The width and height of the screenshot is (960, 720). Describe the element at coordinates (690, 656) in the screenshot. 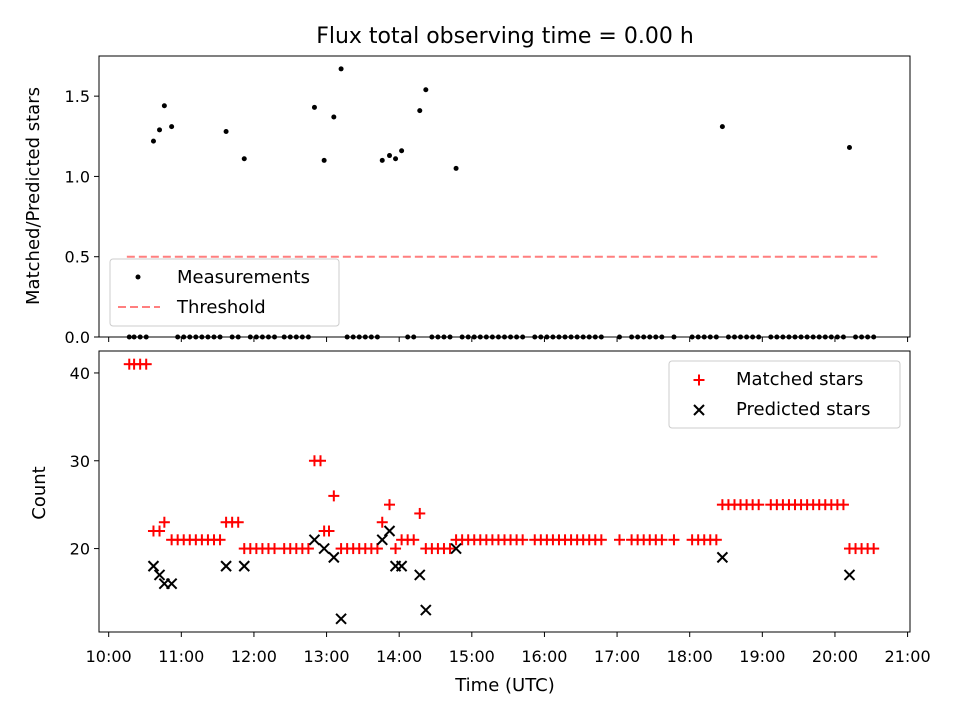

I see `bottom-x-tick-label: 18:00` at that location.